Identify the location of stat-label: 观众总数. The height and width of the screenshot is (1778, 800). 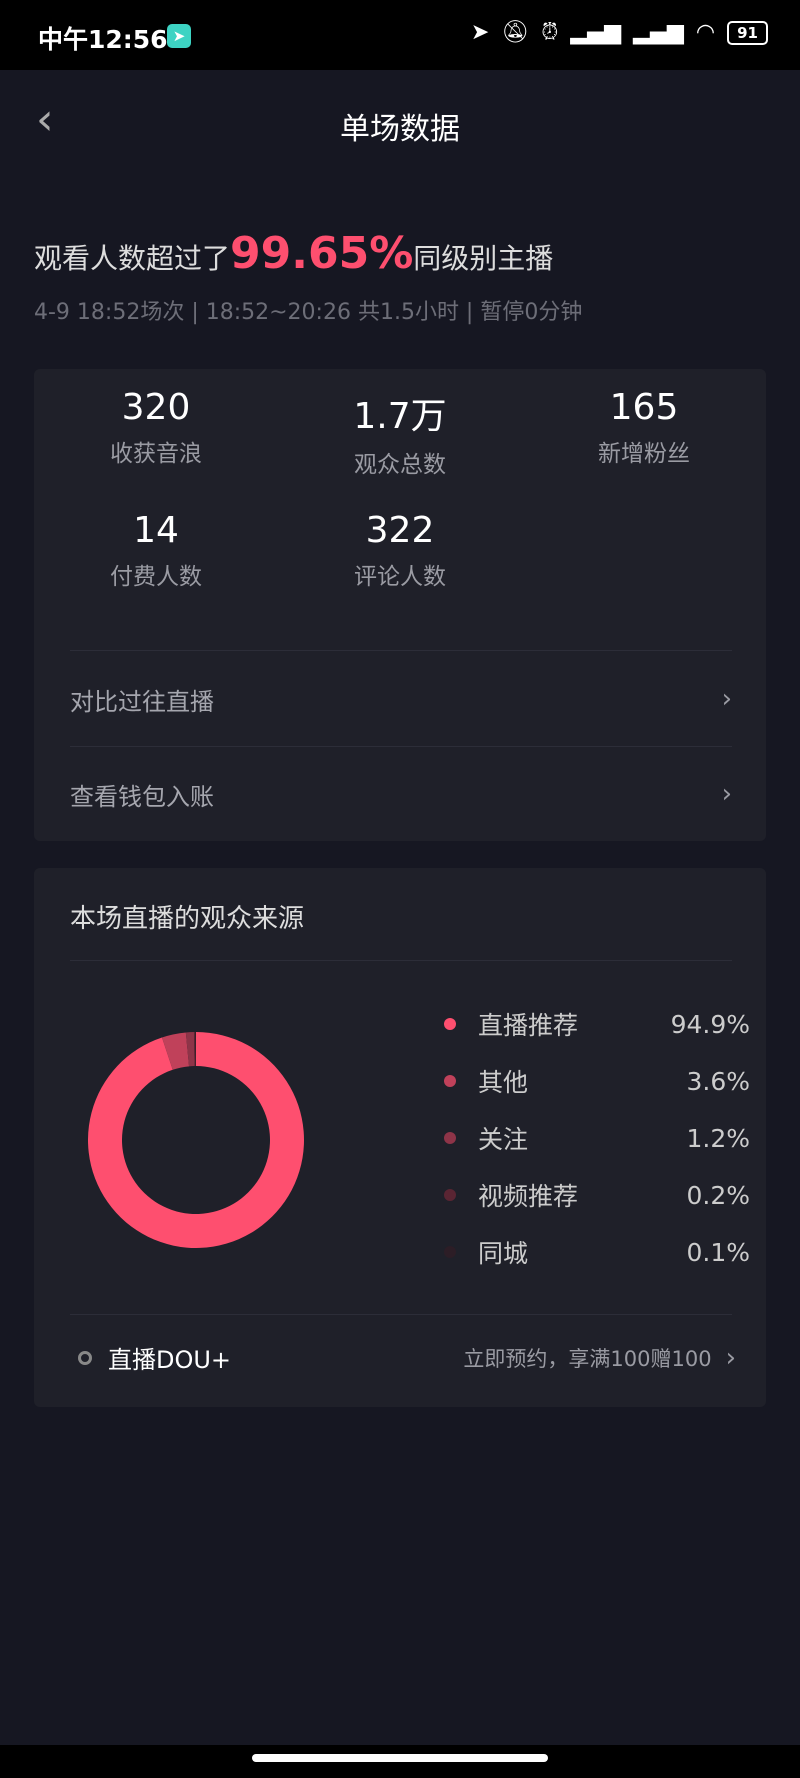
(400, 465).